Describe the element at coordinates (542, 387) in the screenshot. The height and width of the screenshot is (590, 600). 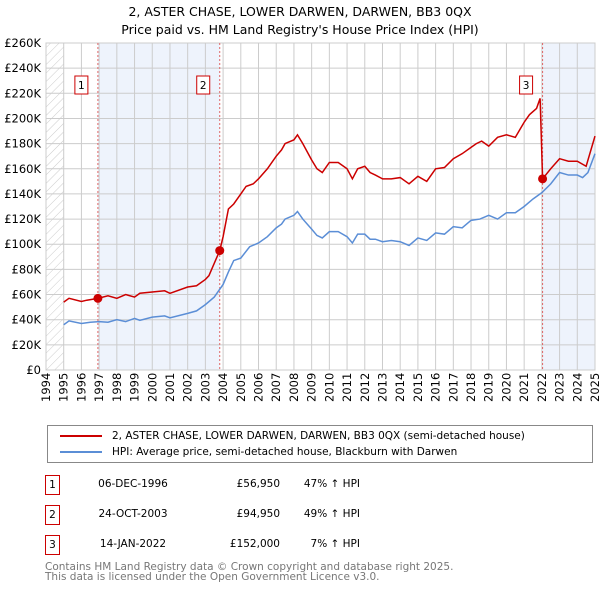
I see `x-tick-label: 2022` at that location.